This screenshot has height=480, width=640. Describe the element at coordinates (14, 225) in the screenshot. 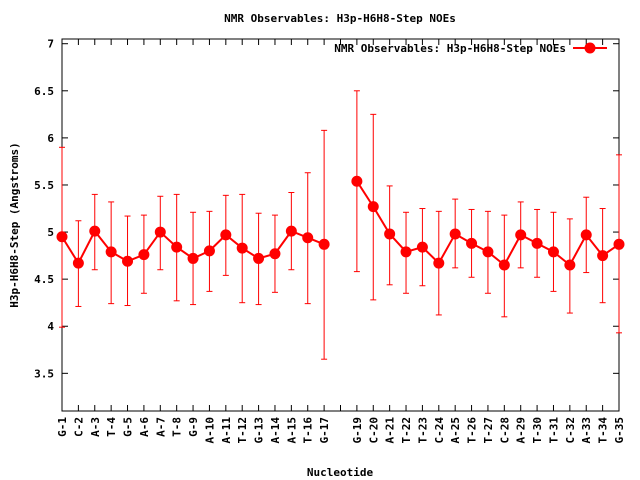

I see `y-axis-label: H3p-H6H8-Step (Angstroms)` at that location.